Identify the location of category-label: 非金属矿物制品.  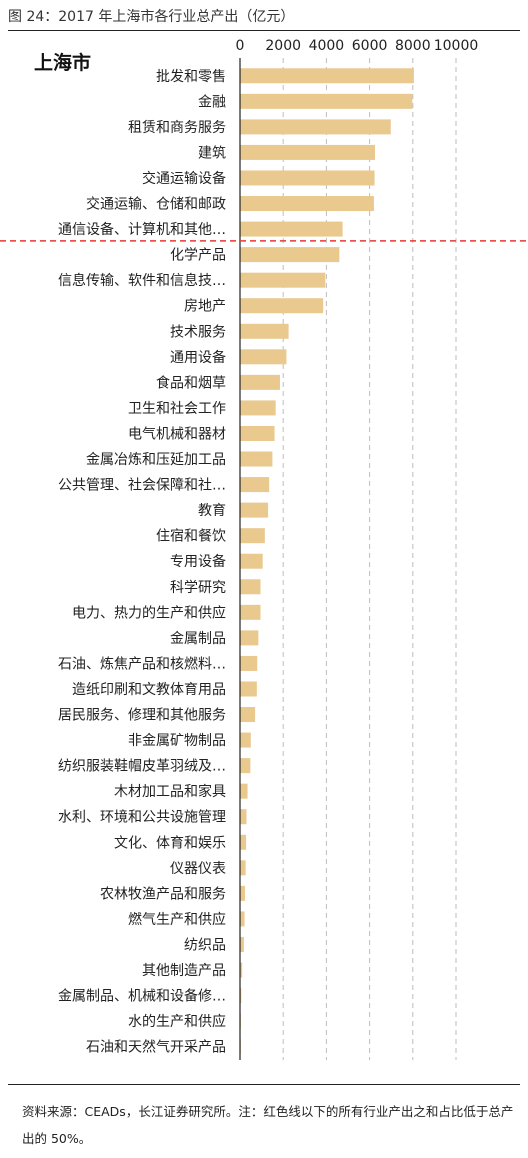
(177, 741).